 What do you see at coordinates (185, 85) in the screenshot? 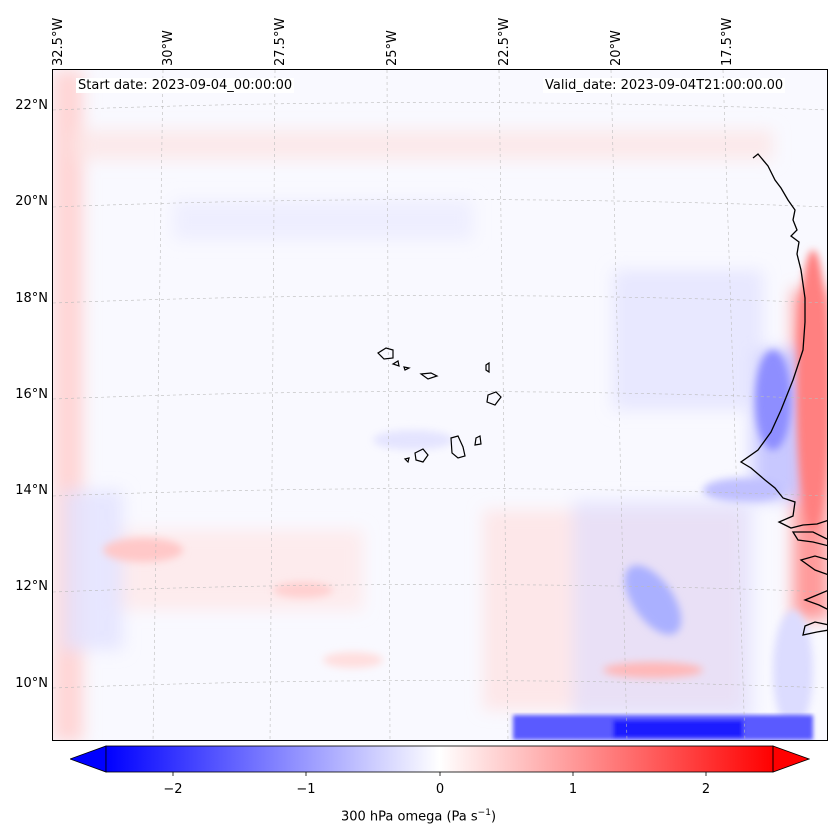
I see `start-date-label: Start date: 2023-09-04_00:00:00` at bounding box center [185, 85].